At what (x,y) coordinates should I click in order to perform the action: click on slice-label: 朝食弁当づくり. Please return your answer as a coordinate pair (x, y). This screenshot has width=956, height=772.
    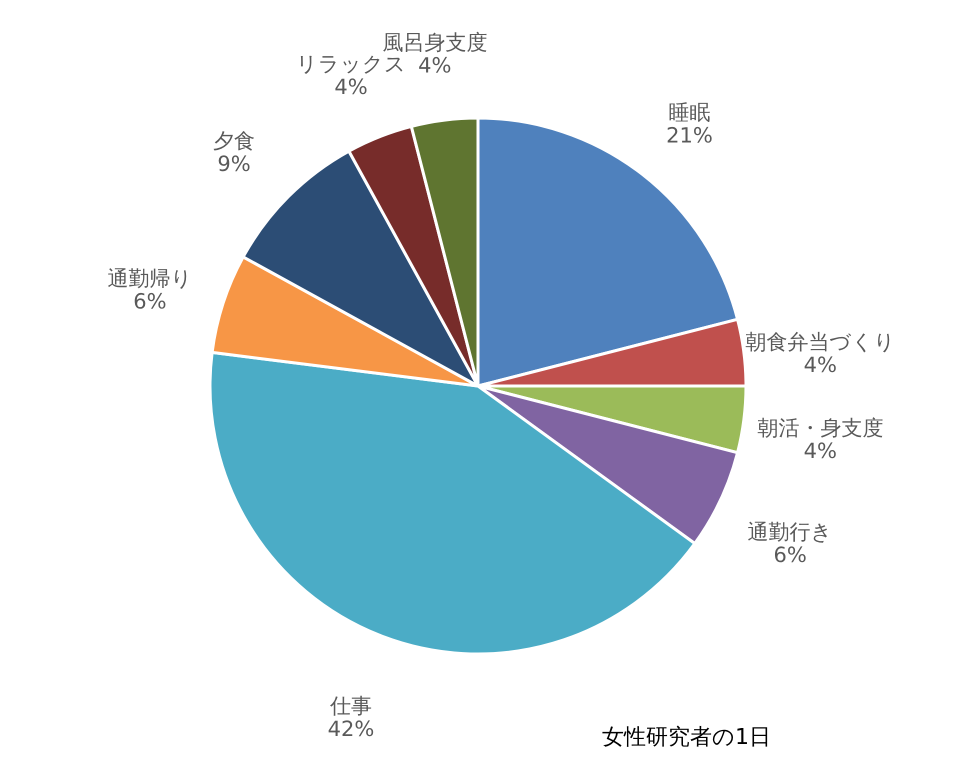
    Looking at the image, I should click on (820, 342).